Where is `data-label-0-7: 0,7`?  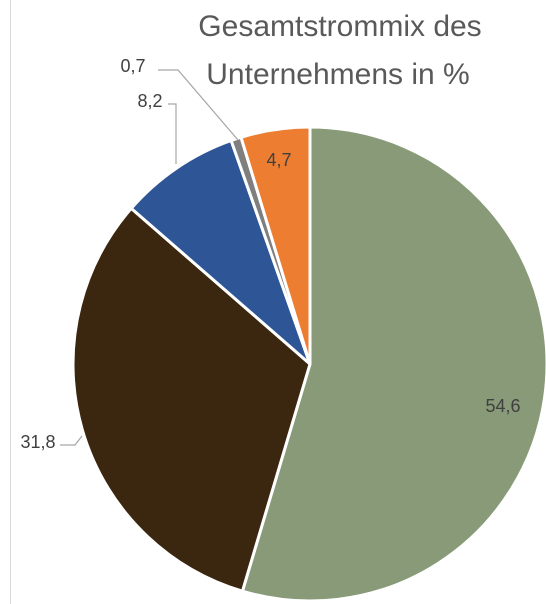
data-label-0-7: 0,7 is located at coordinates (132, 66).